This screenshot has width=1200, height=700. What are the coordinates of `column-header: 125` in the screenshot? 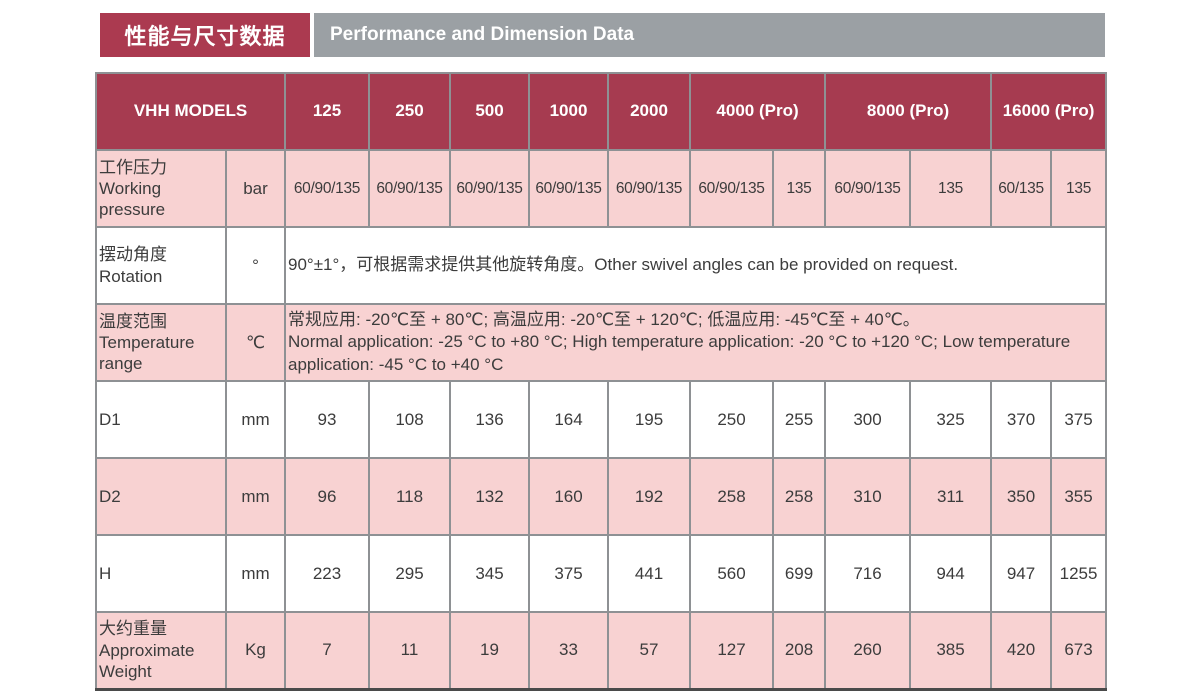 It's located at (327, 111).